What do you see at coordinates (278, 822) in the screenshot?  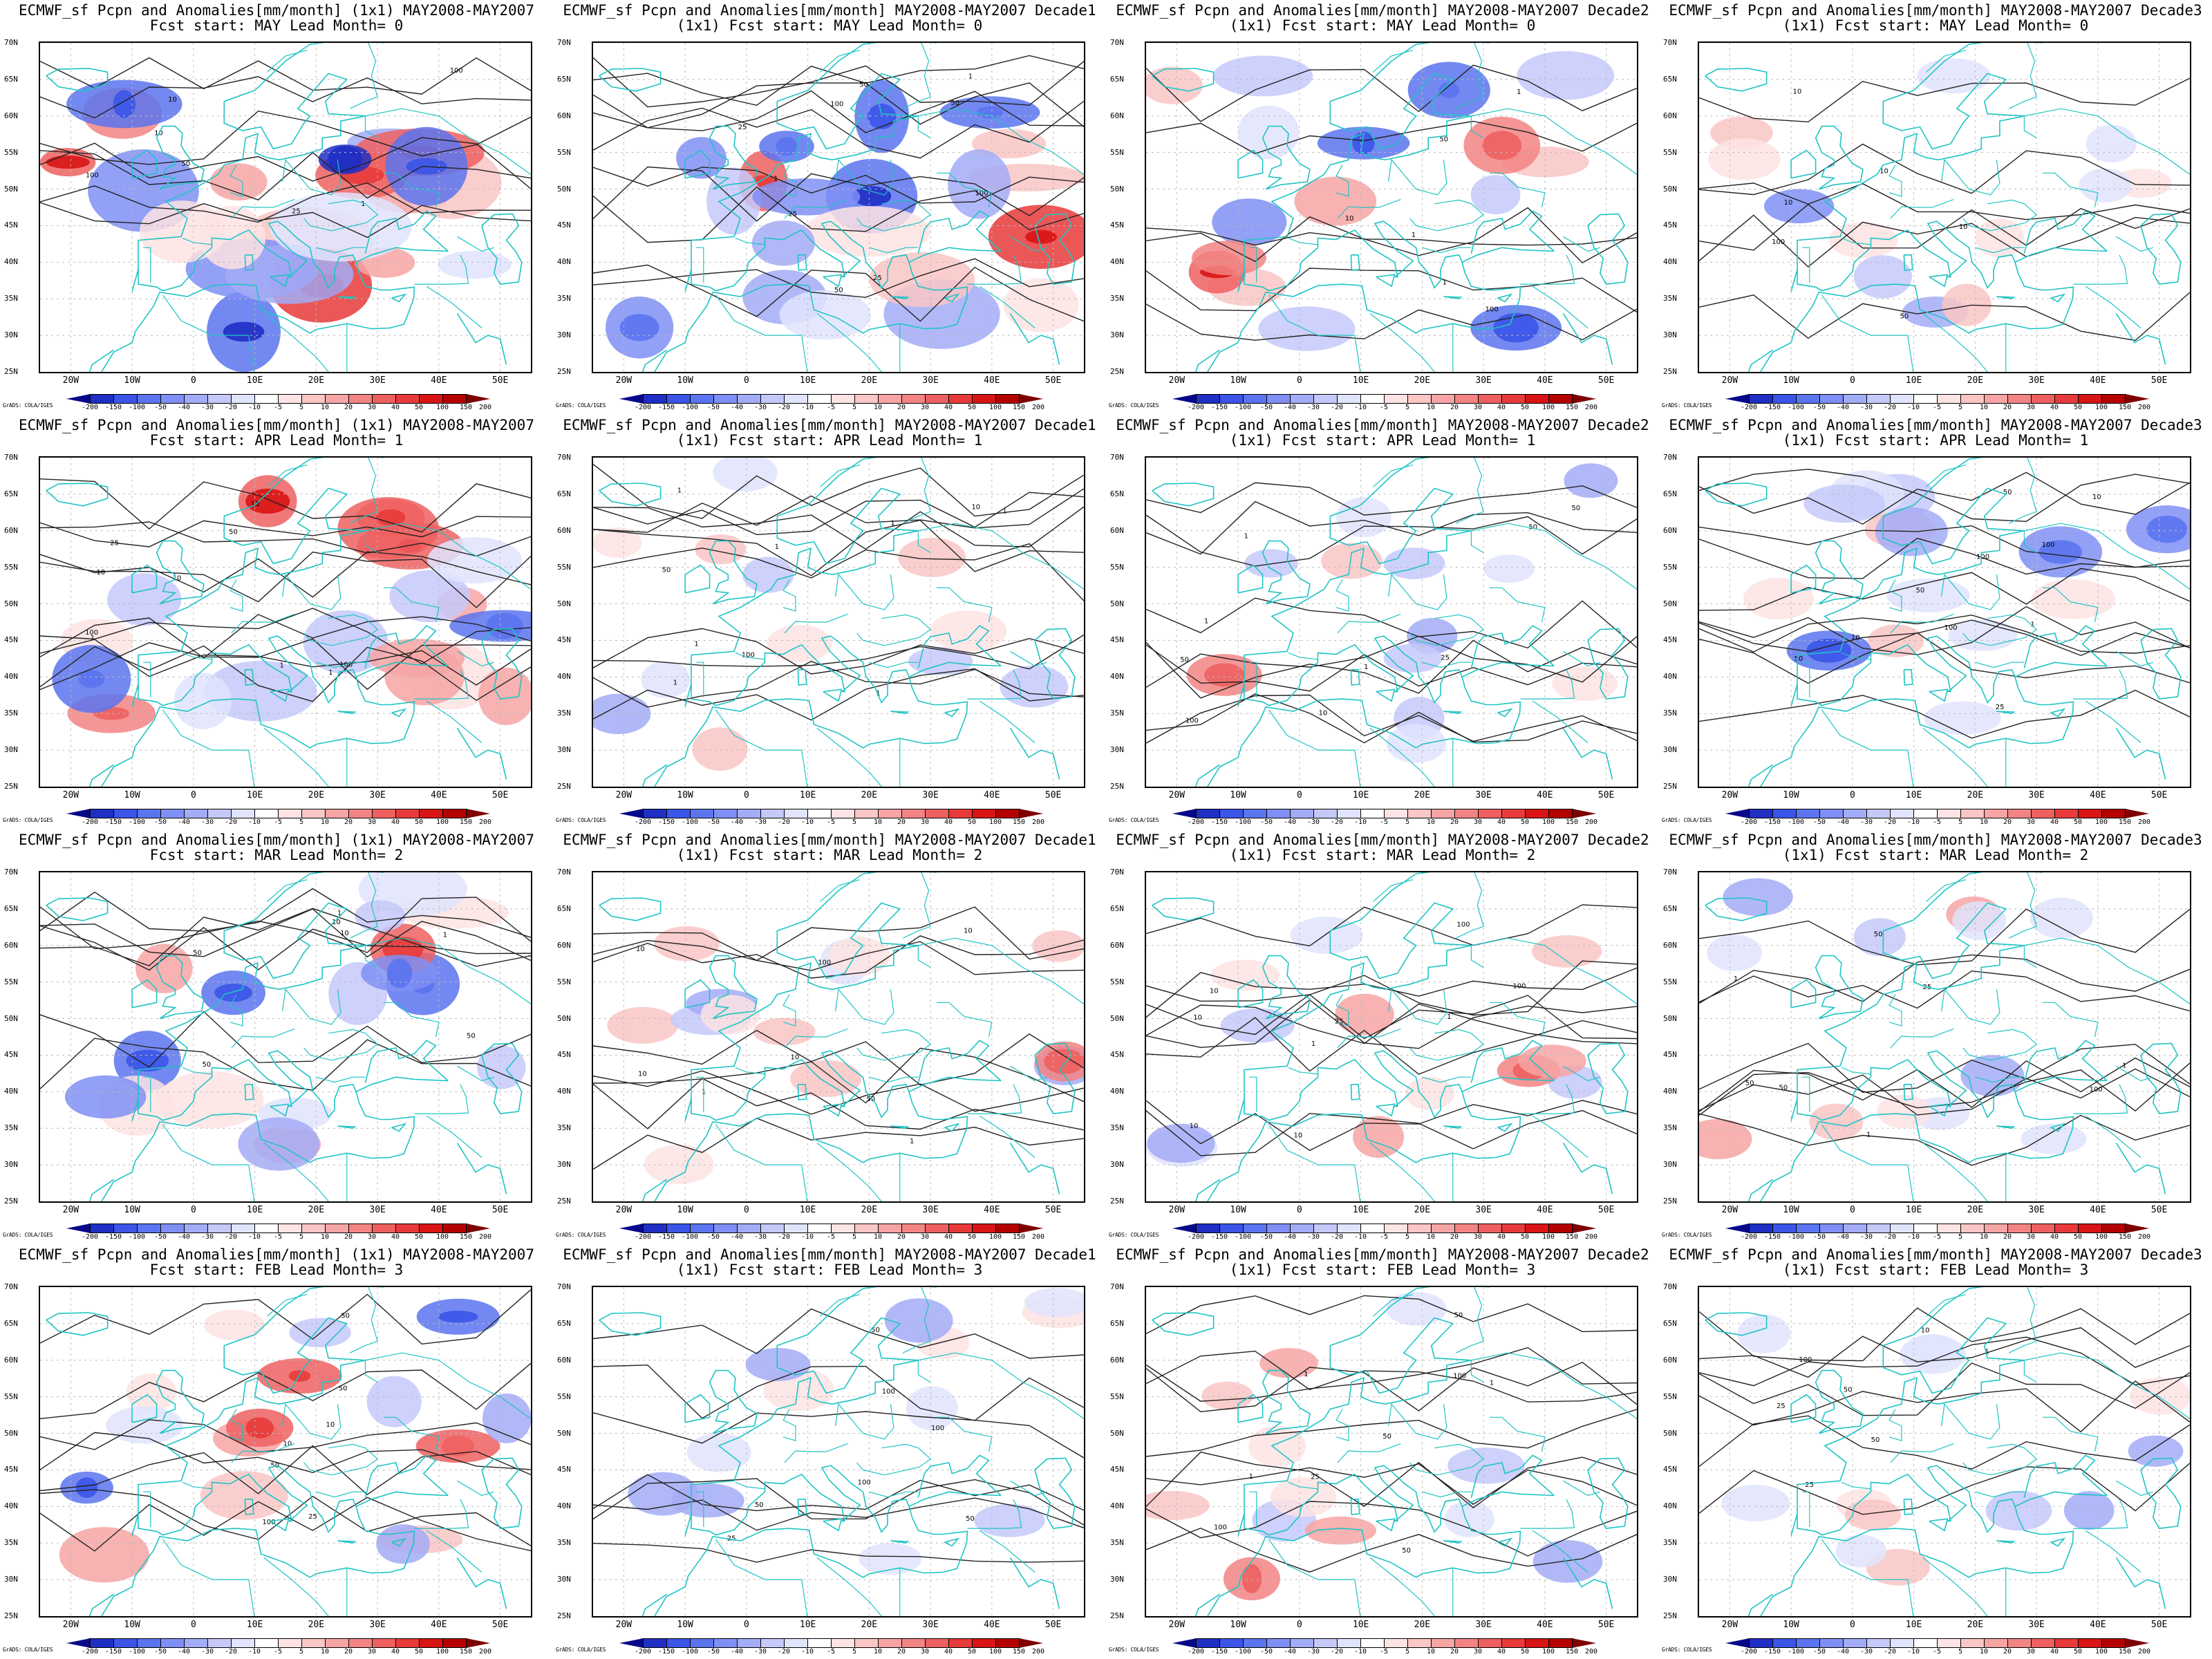 I see `colorbar-label: -5` at bounding box center [278, 822].